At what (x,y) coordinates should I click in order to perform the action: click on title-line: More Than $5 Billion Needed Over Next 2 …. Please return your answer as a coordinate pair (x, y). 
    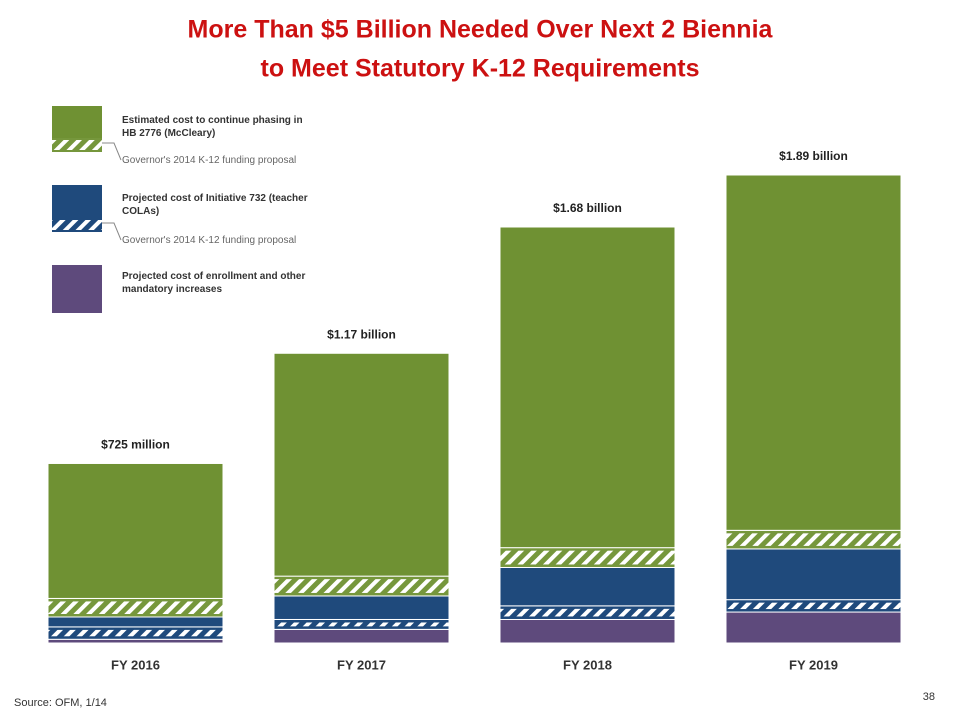
    Looking at the image, I should click on (481, 30).